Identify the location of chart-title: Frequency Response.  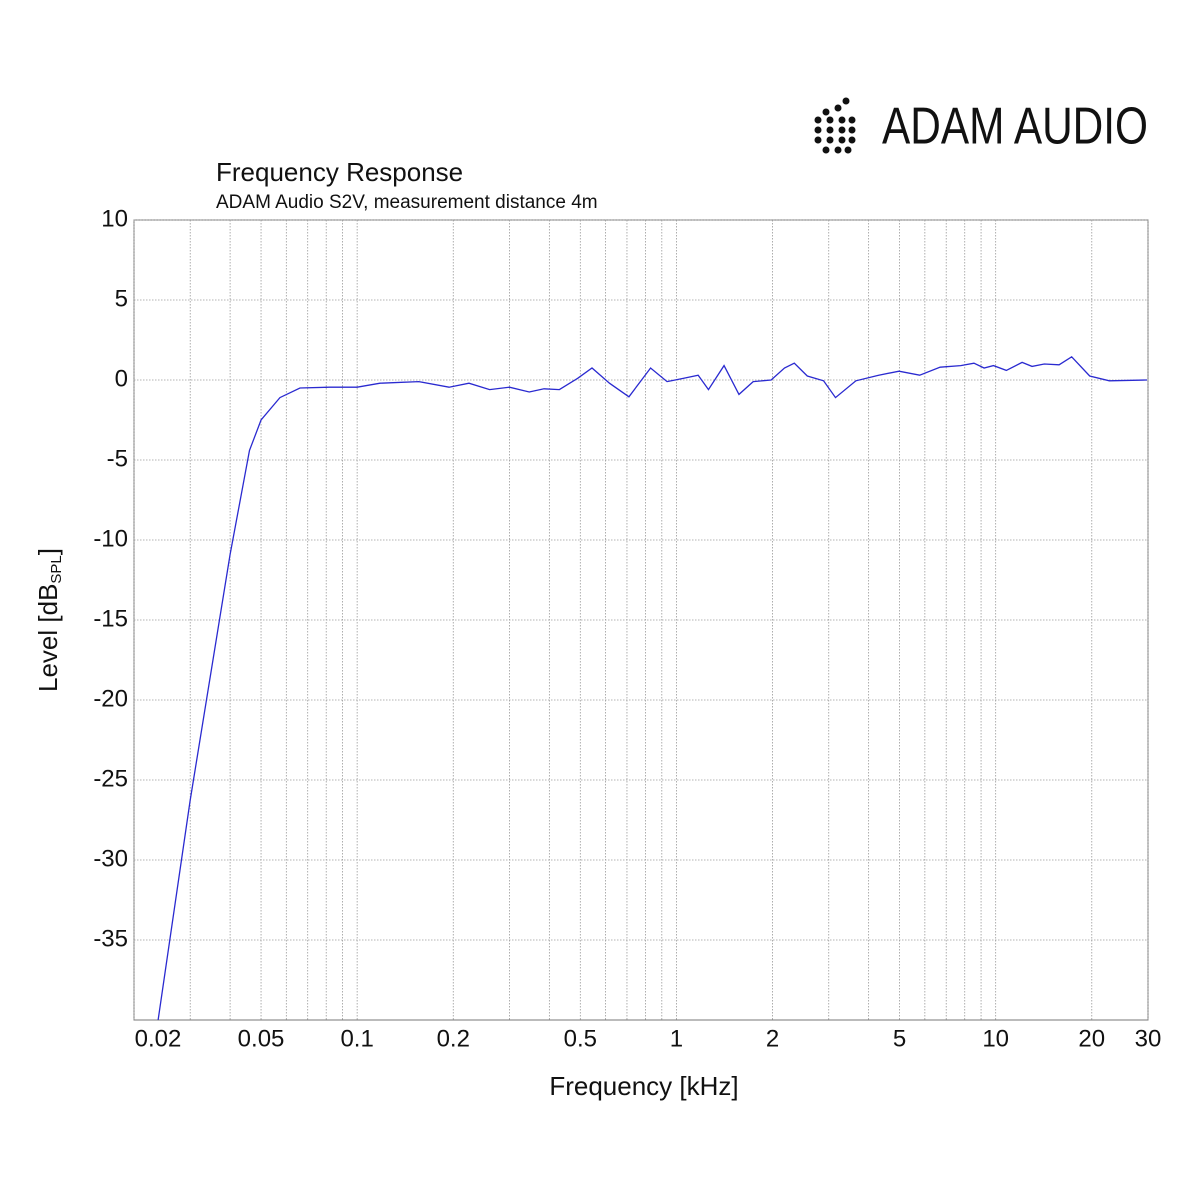
(339, 172).